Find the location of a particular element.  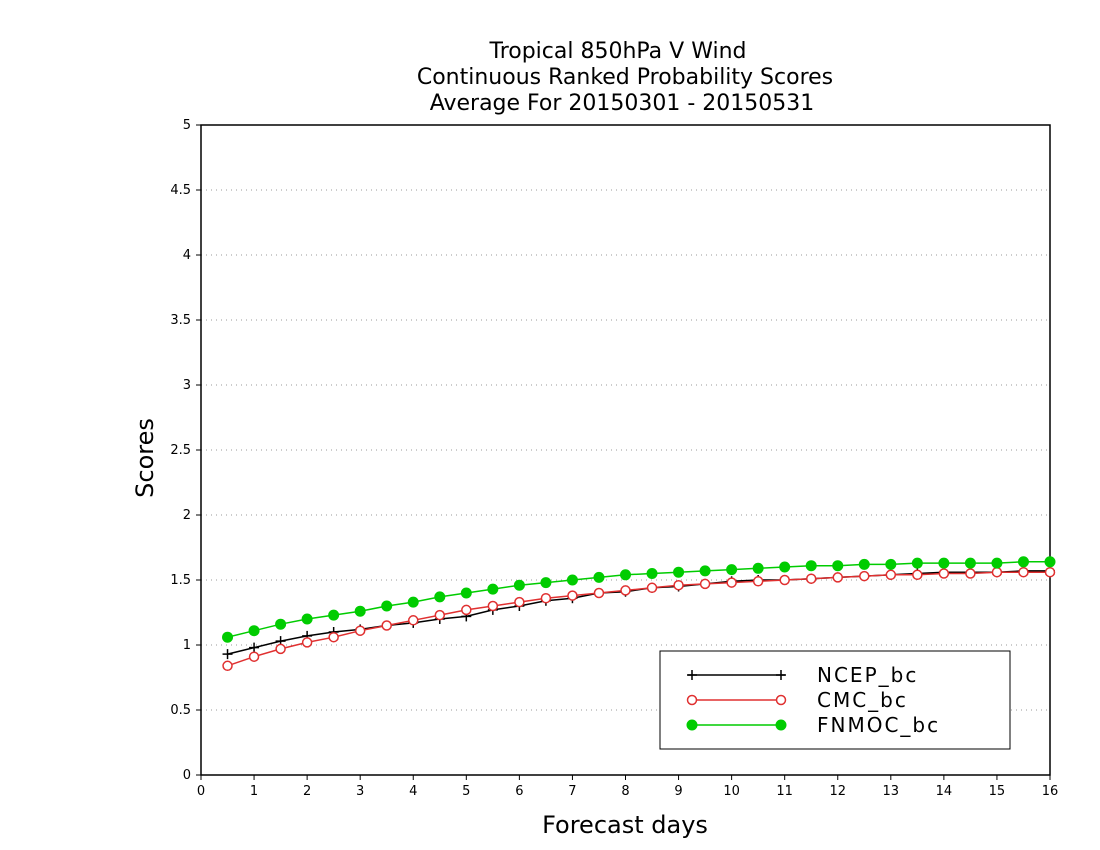

legend-marker-end-FNMOC_bc is located at coordinates (781, 725).